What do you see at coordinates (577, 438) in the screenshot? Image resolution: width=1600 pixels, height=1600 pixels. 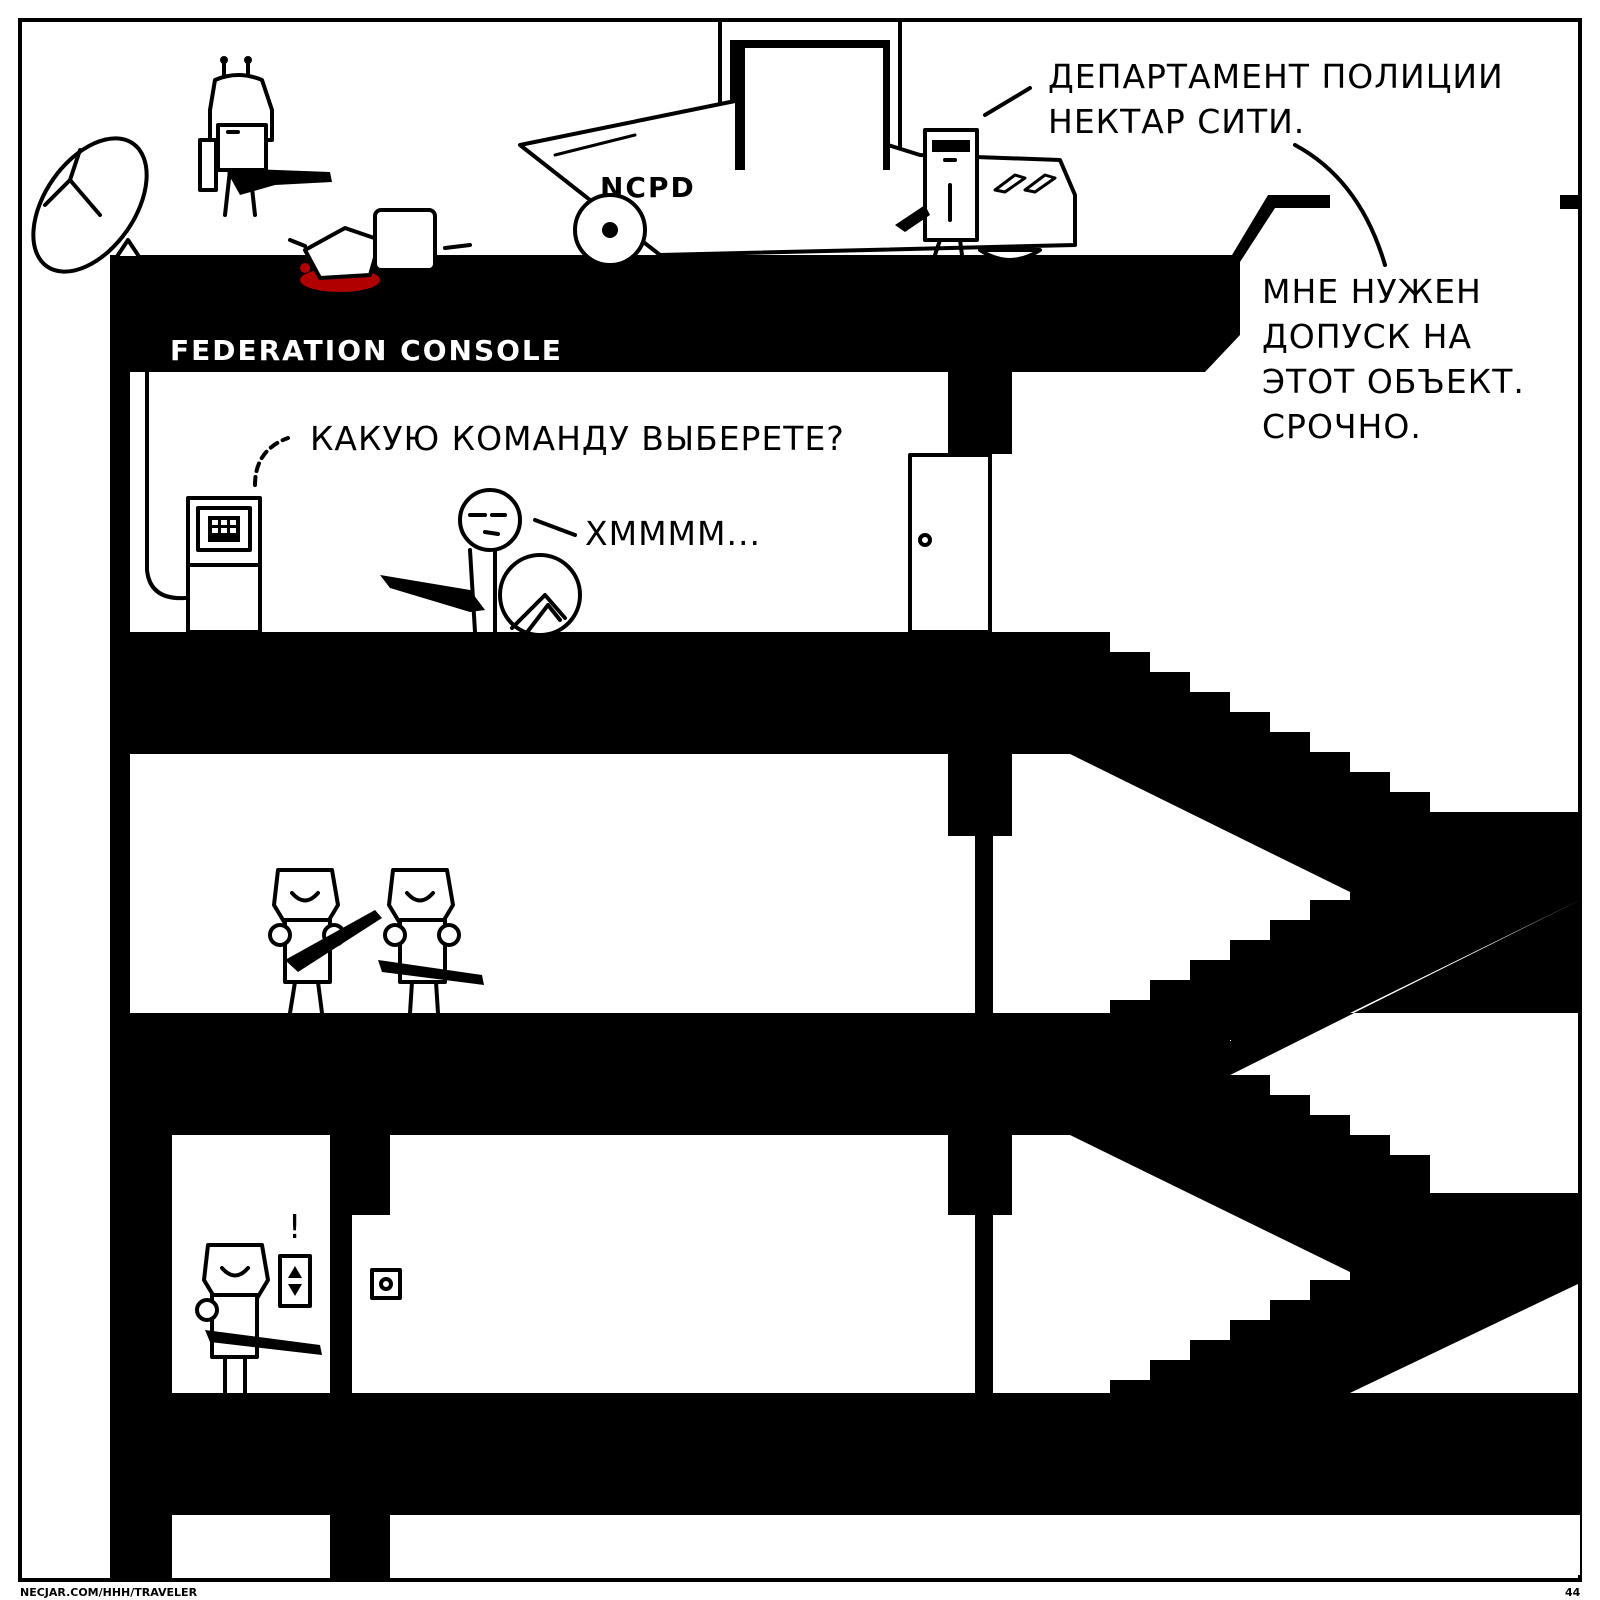 I see `console-prompt: КАКУЮ КОМАНДУ ВЫБЕРЕТЕ?` at bounding box center [577, 438].